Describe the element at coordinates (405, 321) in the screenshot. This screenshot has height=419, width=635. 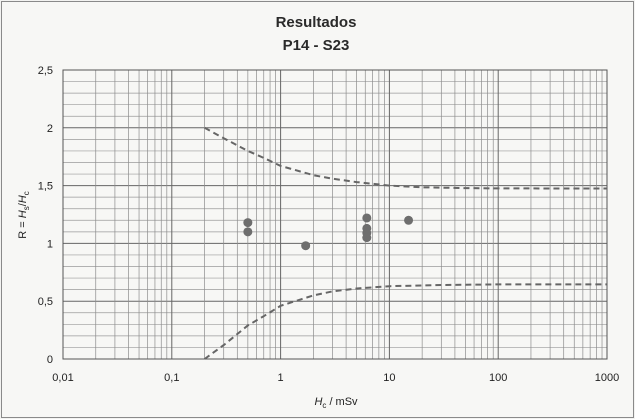
I see `lower-limit-line` at that location.